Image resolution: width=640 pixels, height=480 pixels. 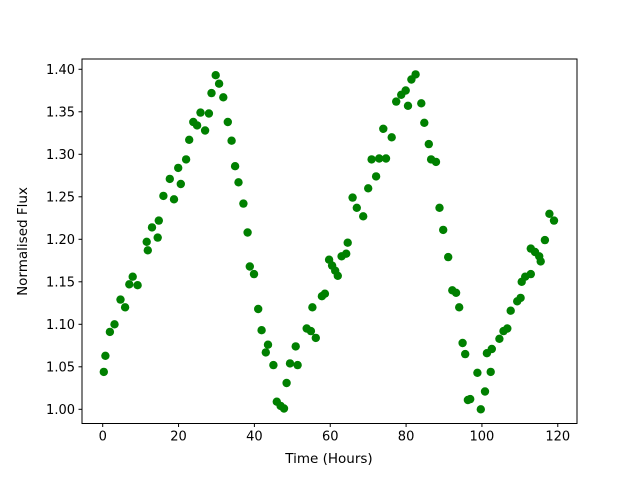 What do you see at coordinates (60, 325) in the screenshot?
I see `y-tick-label: 1.10` at bounding box center [60, 325].